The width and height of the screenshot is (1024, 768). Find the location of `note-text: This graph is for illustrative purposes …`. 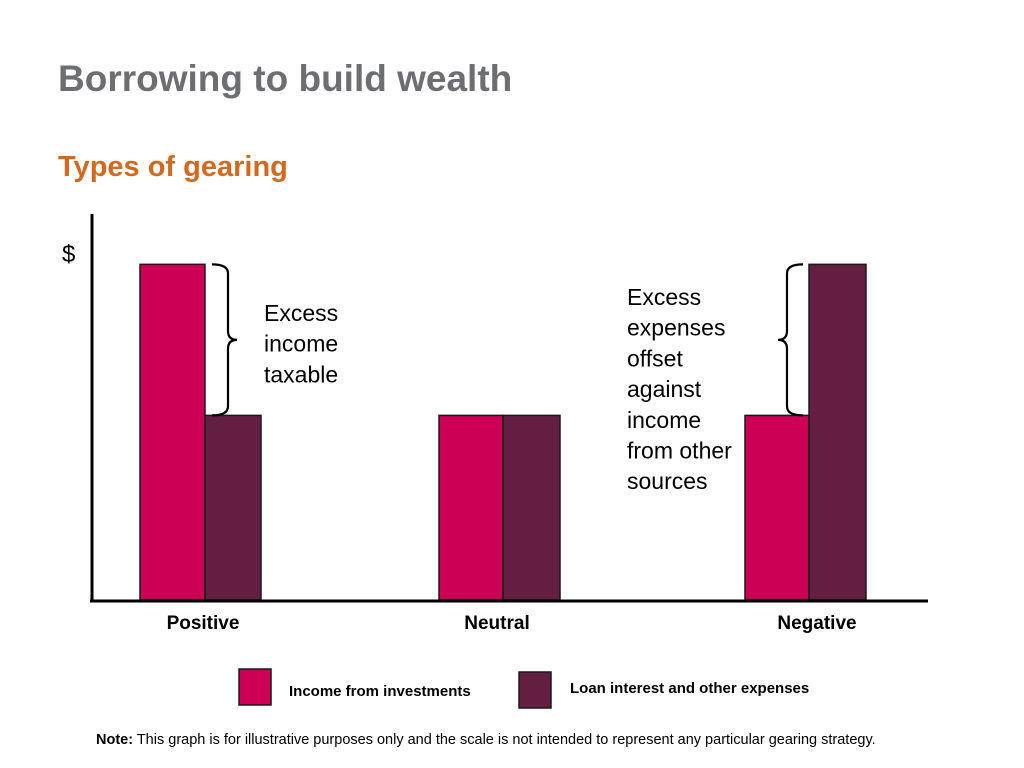

note-text: This graph is for illustrative purposes … is located at coordinates (504, 740).